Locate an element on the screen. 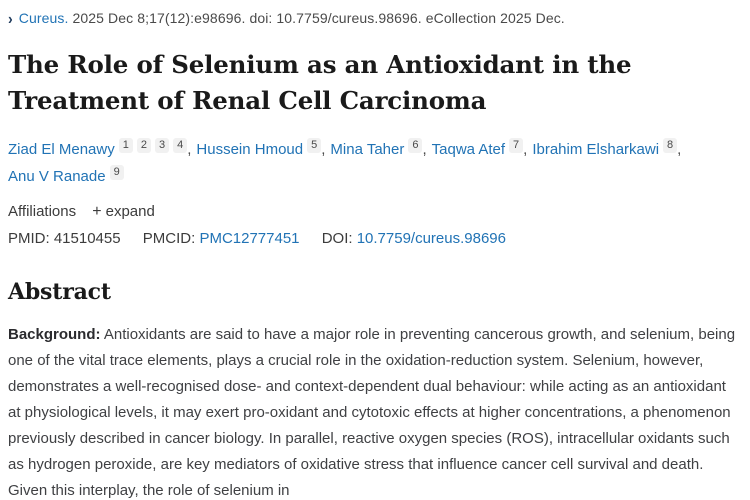  author: Ziad El Menawy 1 2 3 4, is located at coordinates (99, 149).